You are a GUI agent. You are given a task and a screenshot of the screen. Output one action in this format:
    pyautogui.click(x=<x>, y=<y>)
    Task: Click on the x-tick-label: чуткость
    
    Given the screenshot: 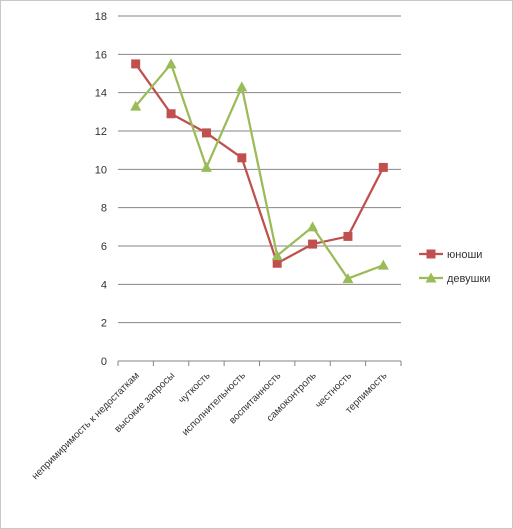 What is the action you would take?
    pyautogui.click(x=195, y=388)
    